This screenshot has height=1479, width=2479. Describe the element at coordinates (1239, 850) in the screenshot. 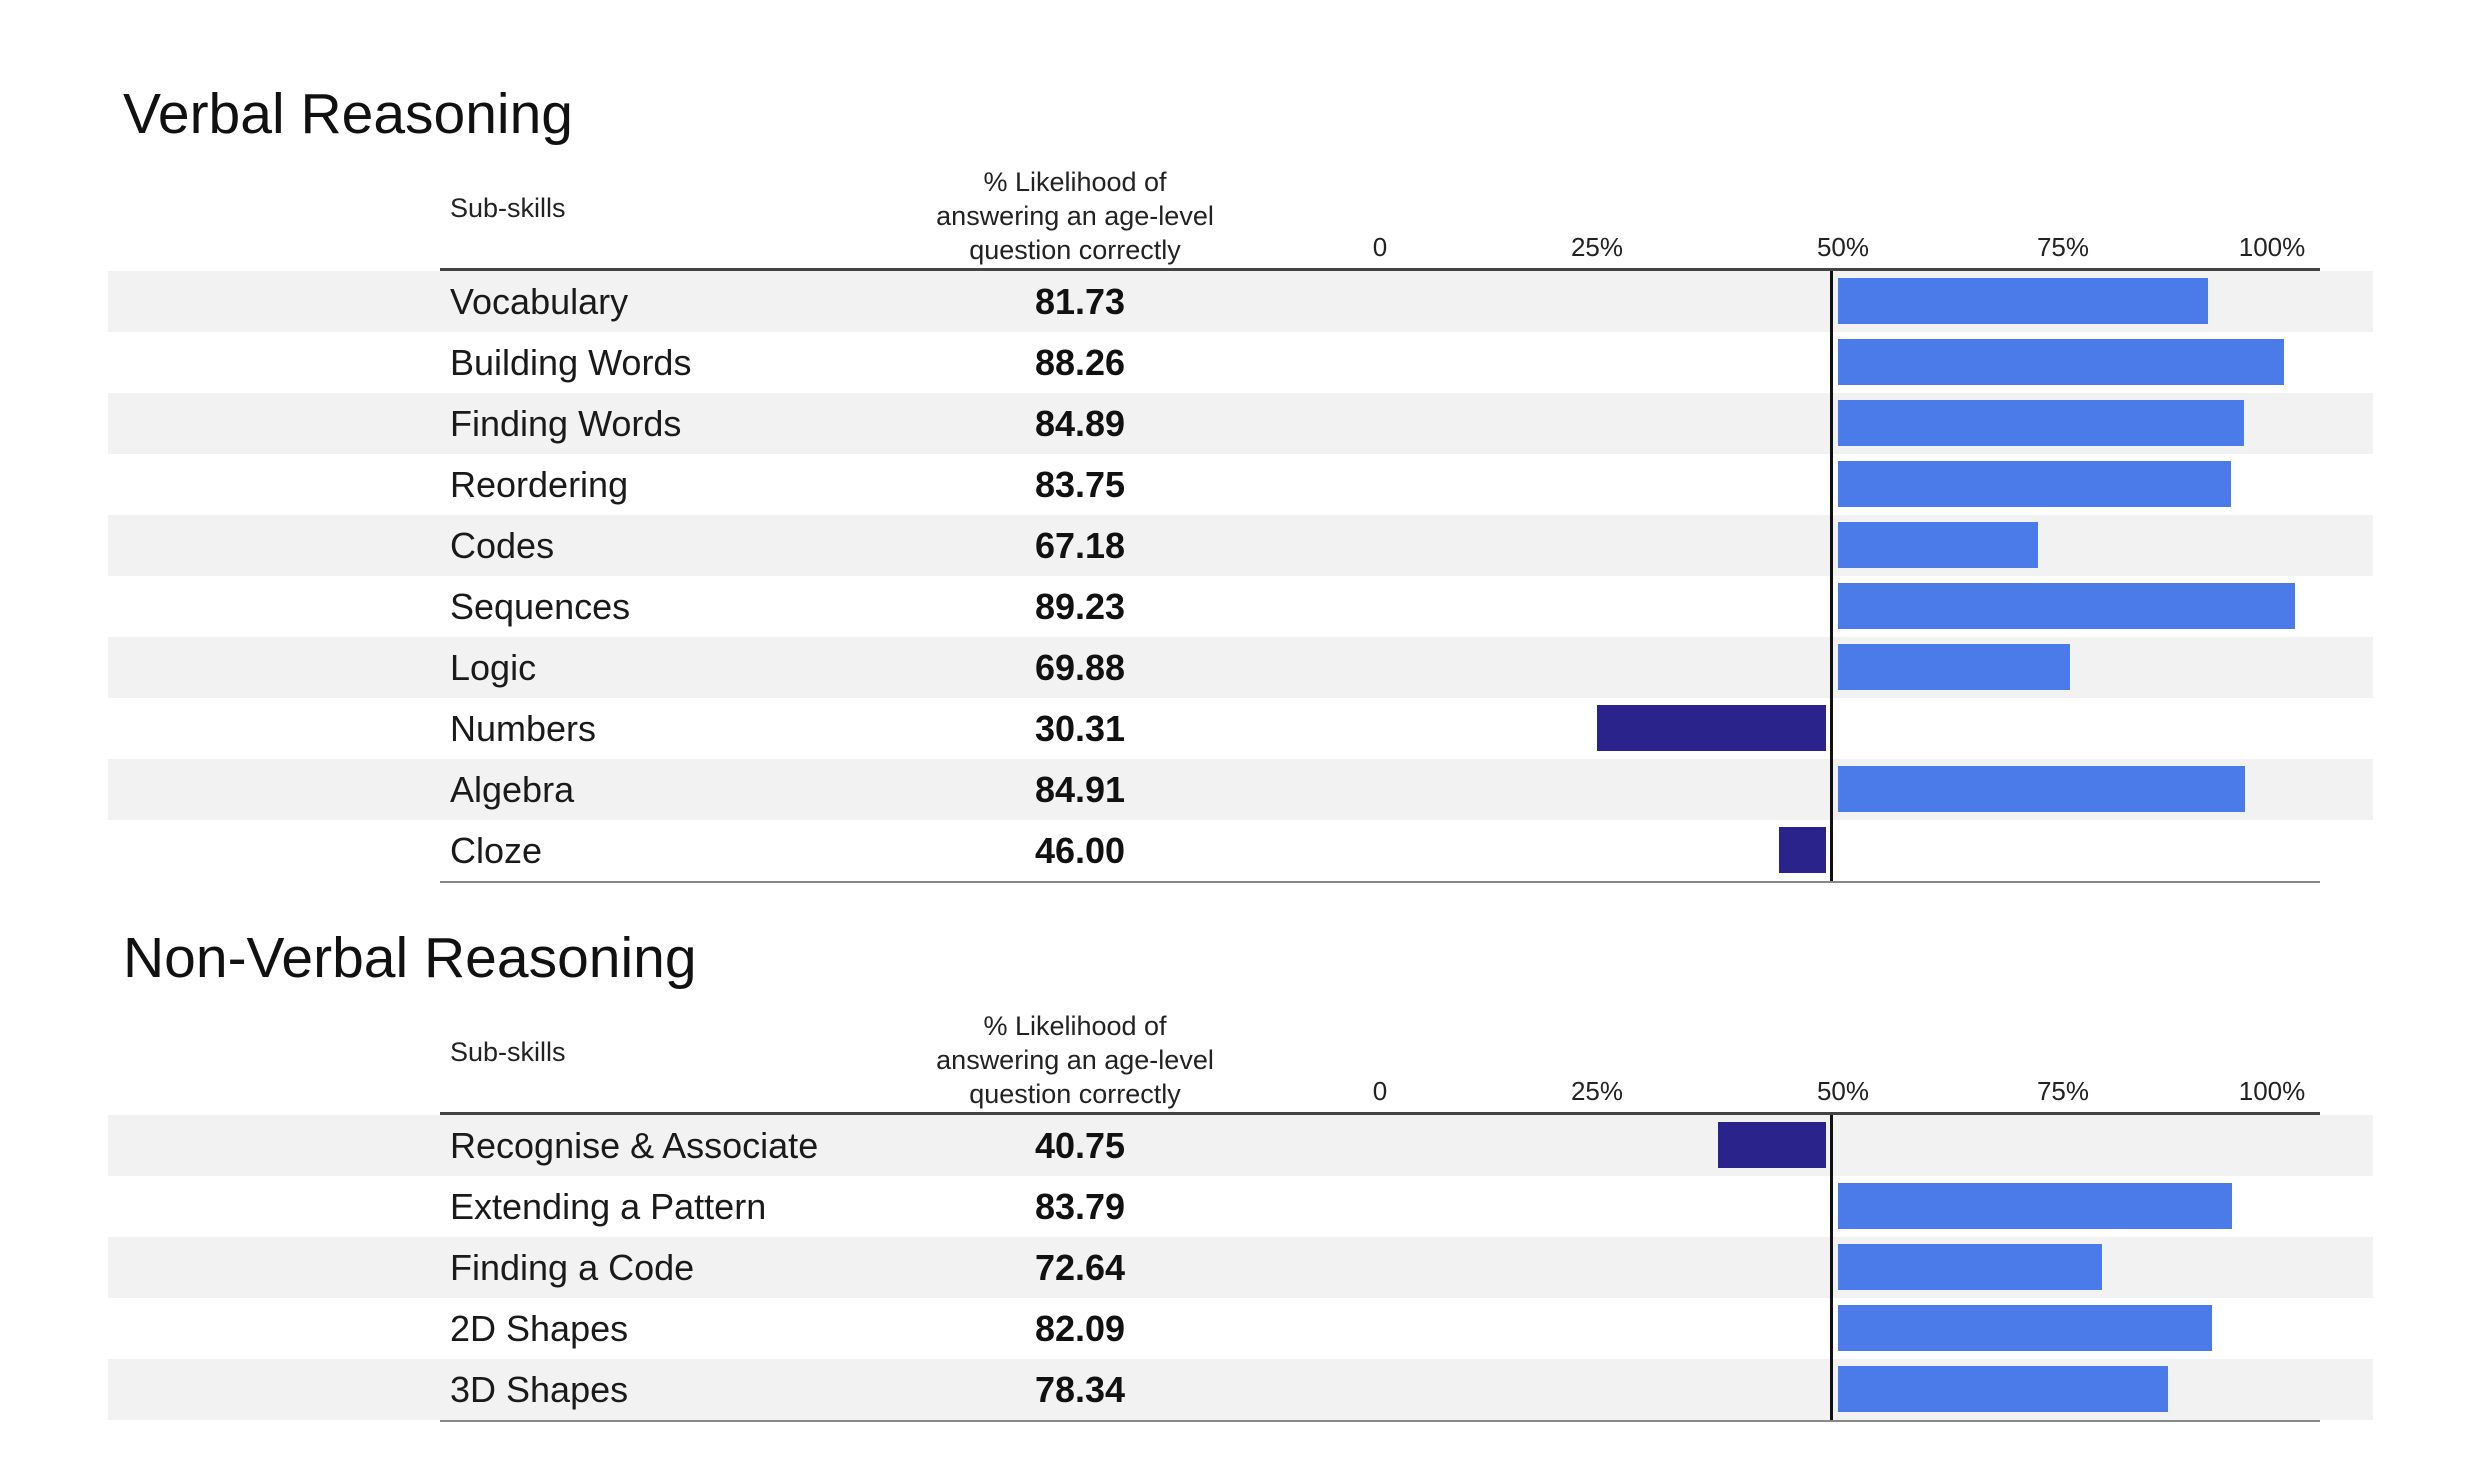

I see `table-row: Cloze 46.00` at that location.